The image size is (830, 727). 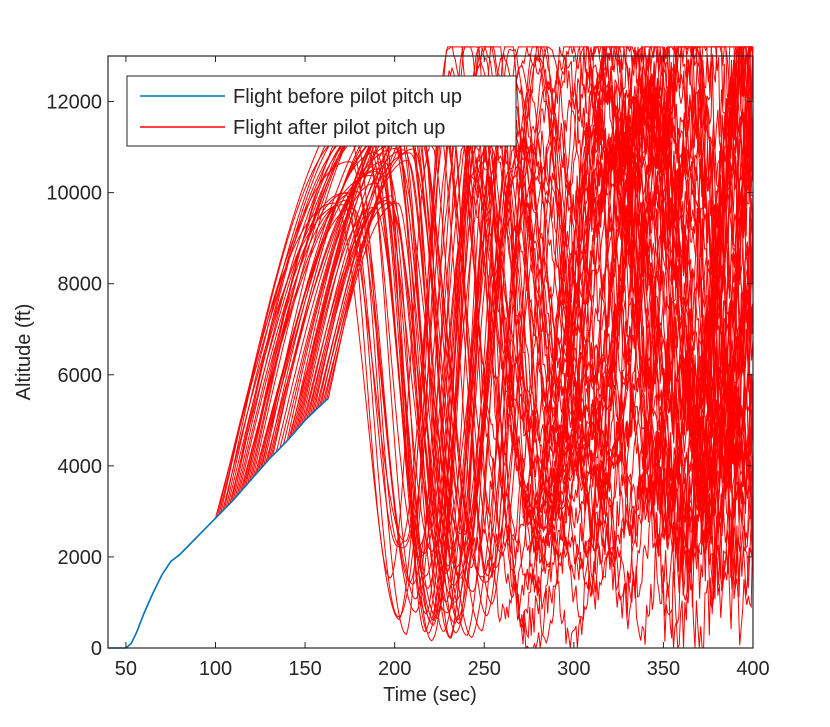 I want to click on legend-label-before: Flight before pilot pitch up, so click(x=347, y=97).